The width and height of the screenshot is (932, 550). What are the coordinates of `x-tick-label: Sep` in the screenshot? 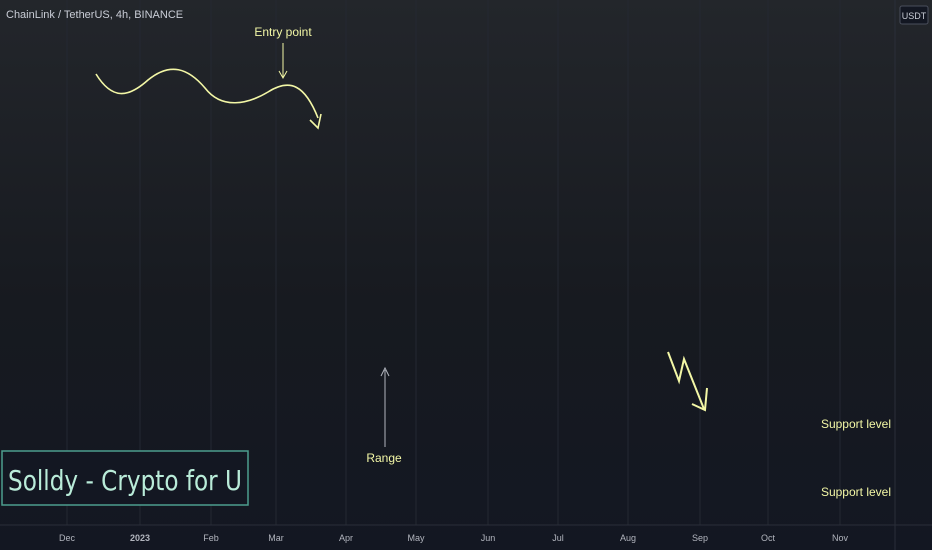 It's located at (700, 538).